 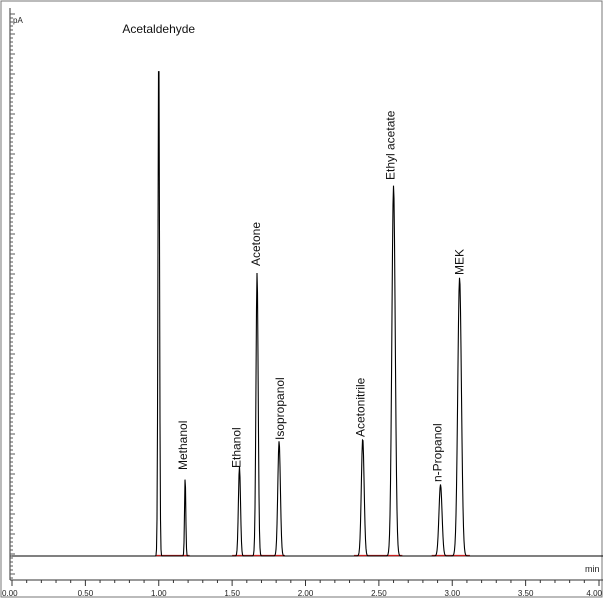 I want to click on peak-label: Ethyl acetate, so click(x=391, y=145).